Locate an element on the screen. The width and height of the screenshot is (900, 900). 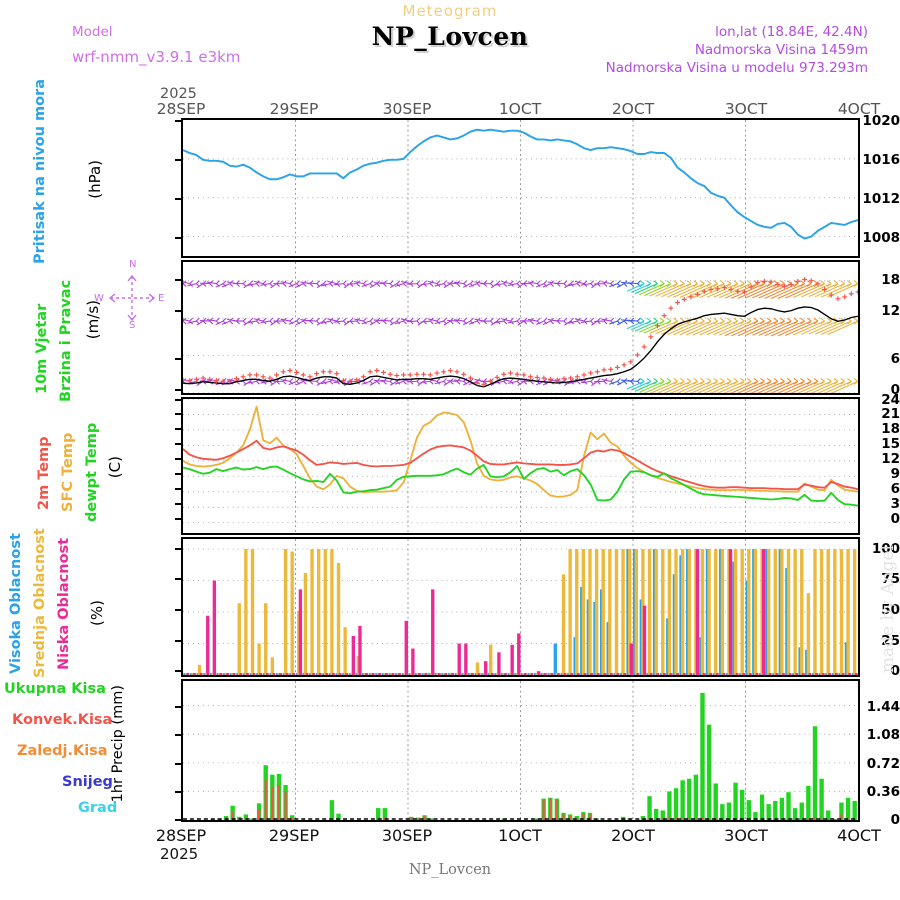
precip-panel is located at coordinates (520, 750).